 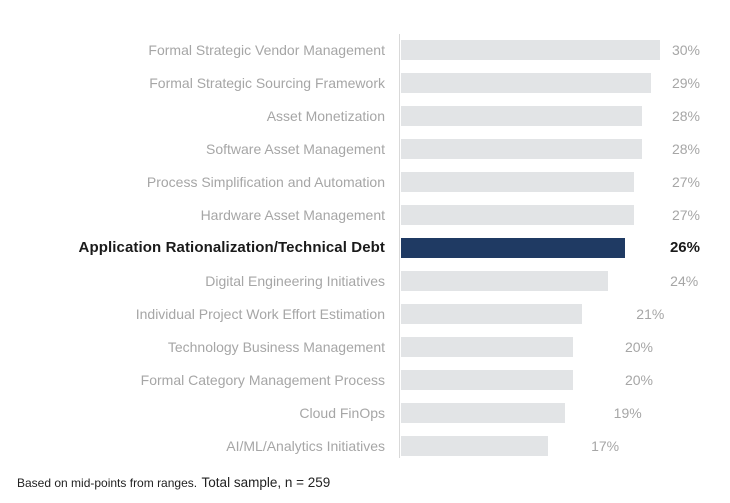 I want to click on category-label: Hardware Asset Management, so click(x=292, y=215).